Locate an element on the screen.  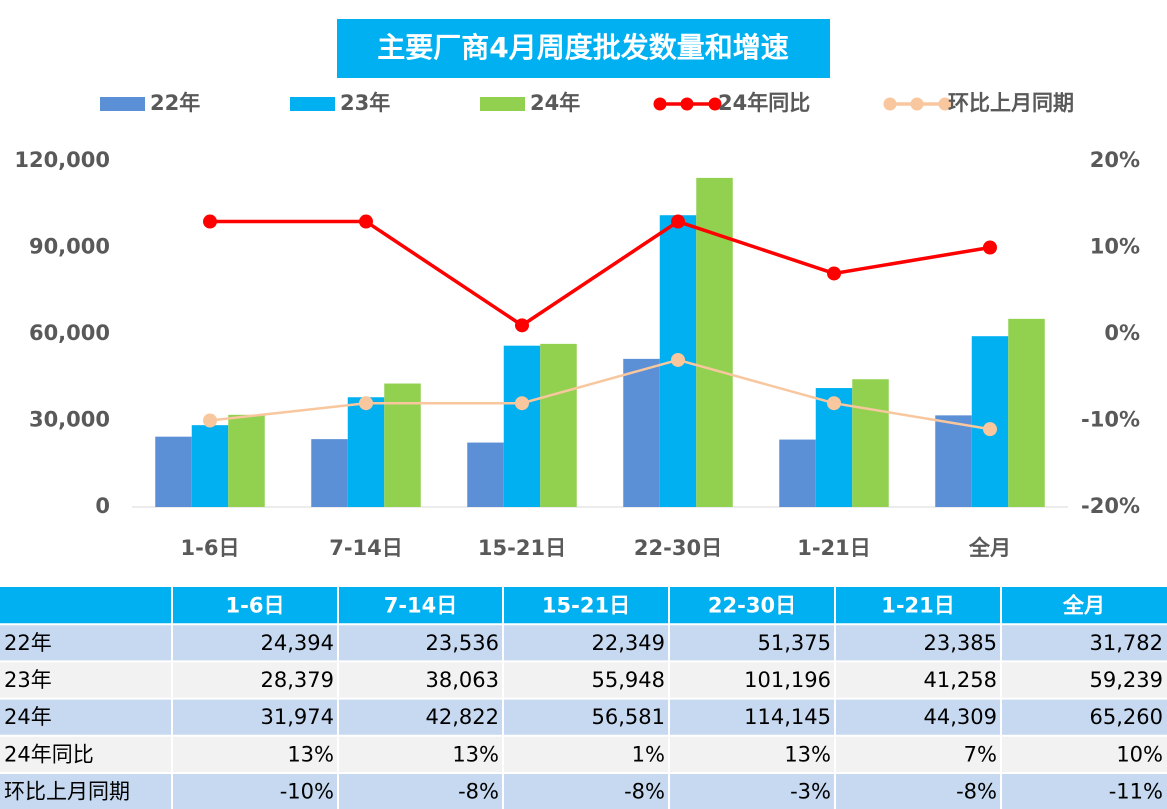
x-tick-label: 1-6日 is located at coordinates (210, 548).